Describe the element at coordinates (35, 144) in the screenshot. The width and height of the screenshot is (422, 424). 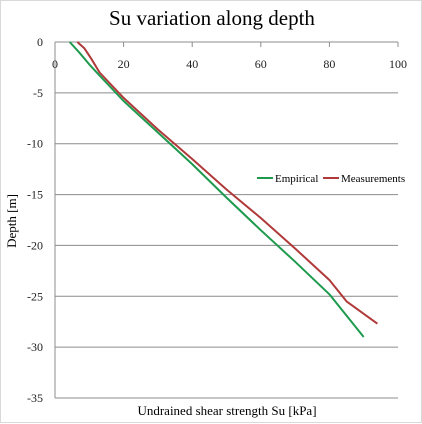
I see `y-tick-label: -10` at that location.